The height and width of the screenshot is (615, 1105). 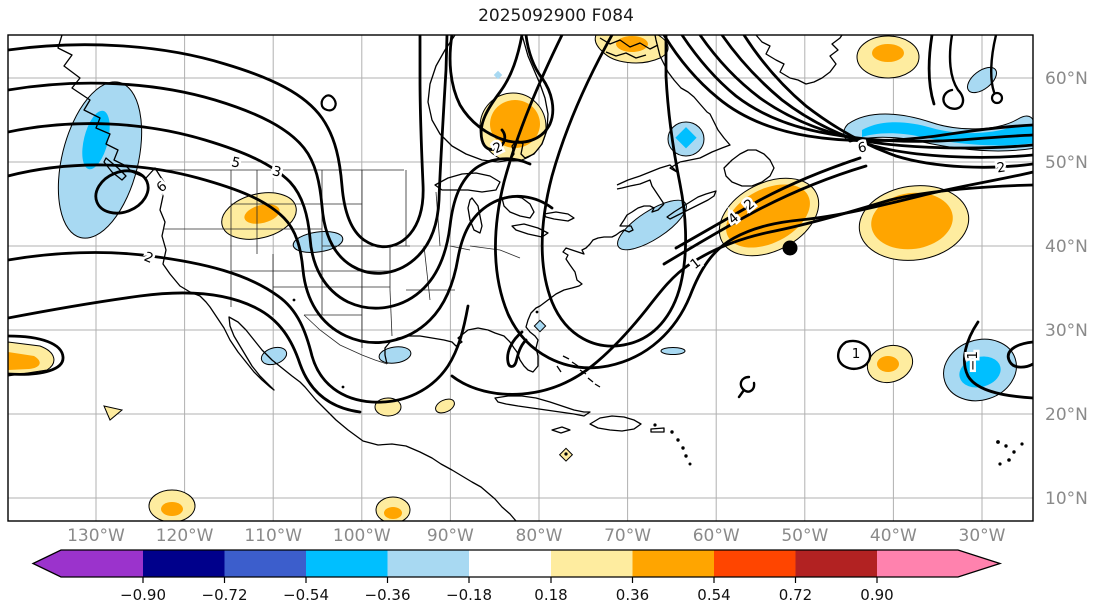 I want to click on point-marker, so click(x=790, y=248).